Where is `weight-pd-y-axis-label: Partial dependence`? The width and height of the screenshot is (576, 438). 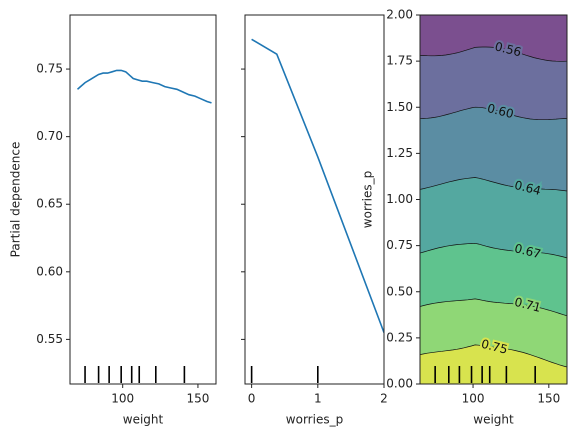 weight-pd-y-axis-label: Partial dependence is located at coordinates (16, 200).